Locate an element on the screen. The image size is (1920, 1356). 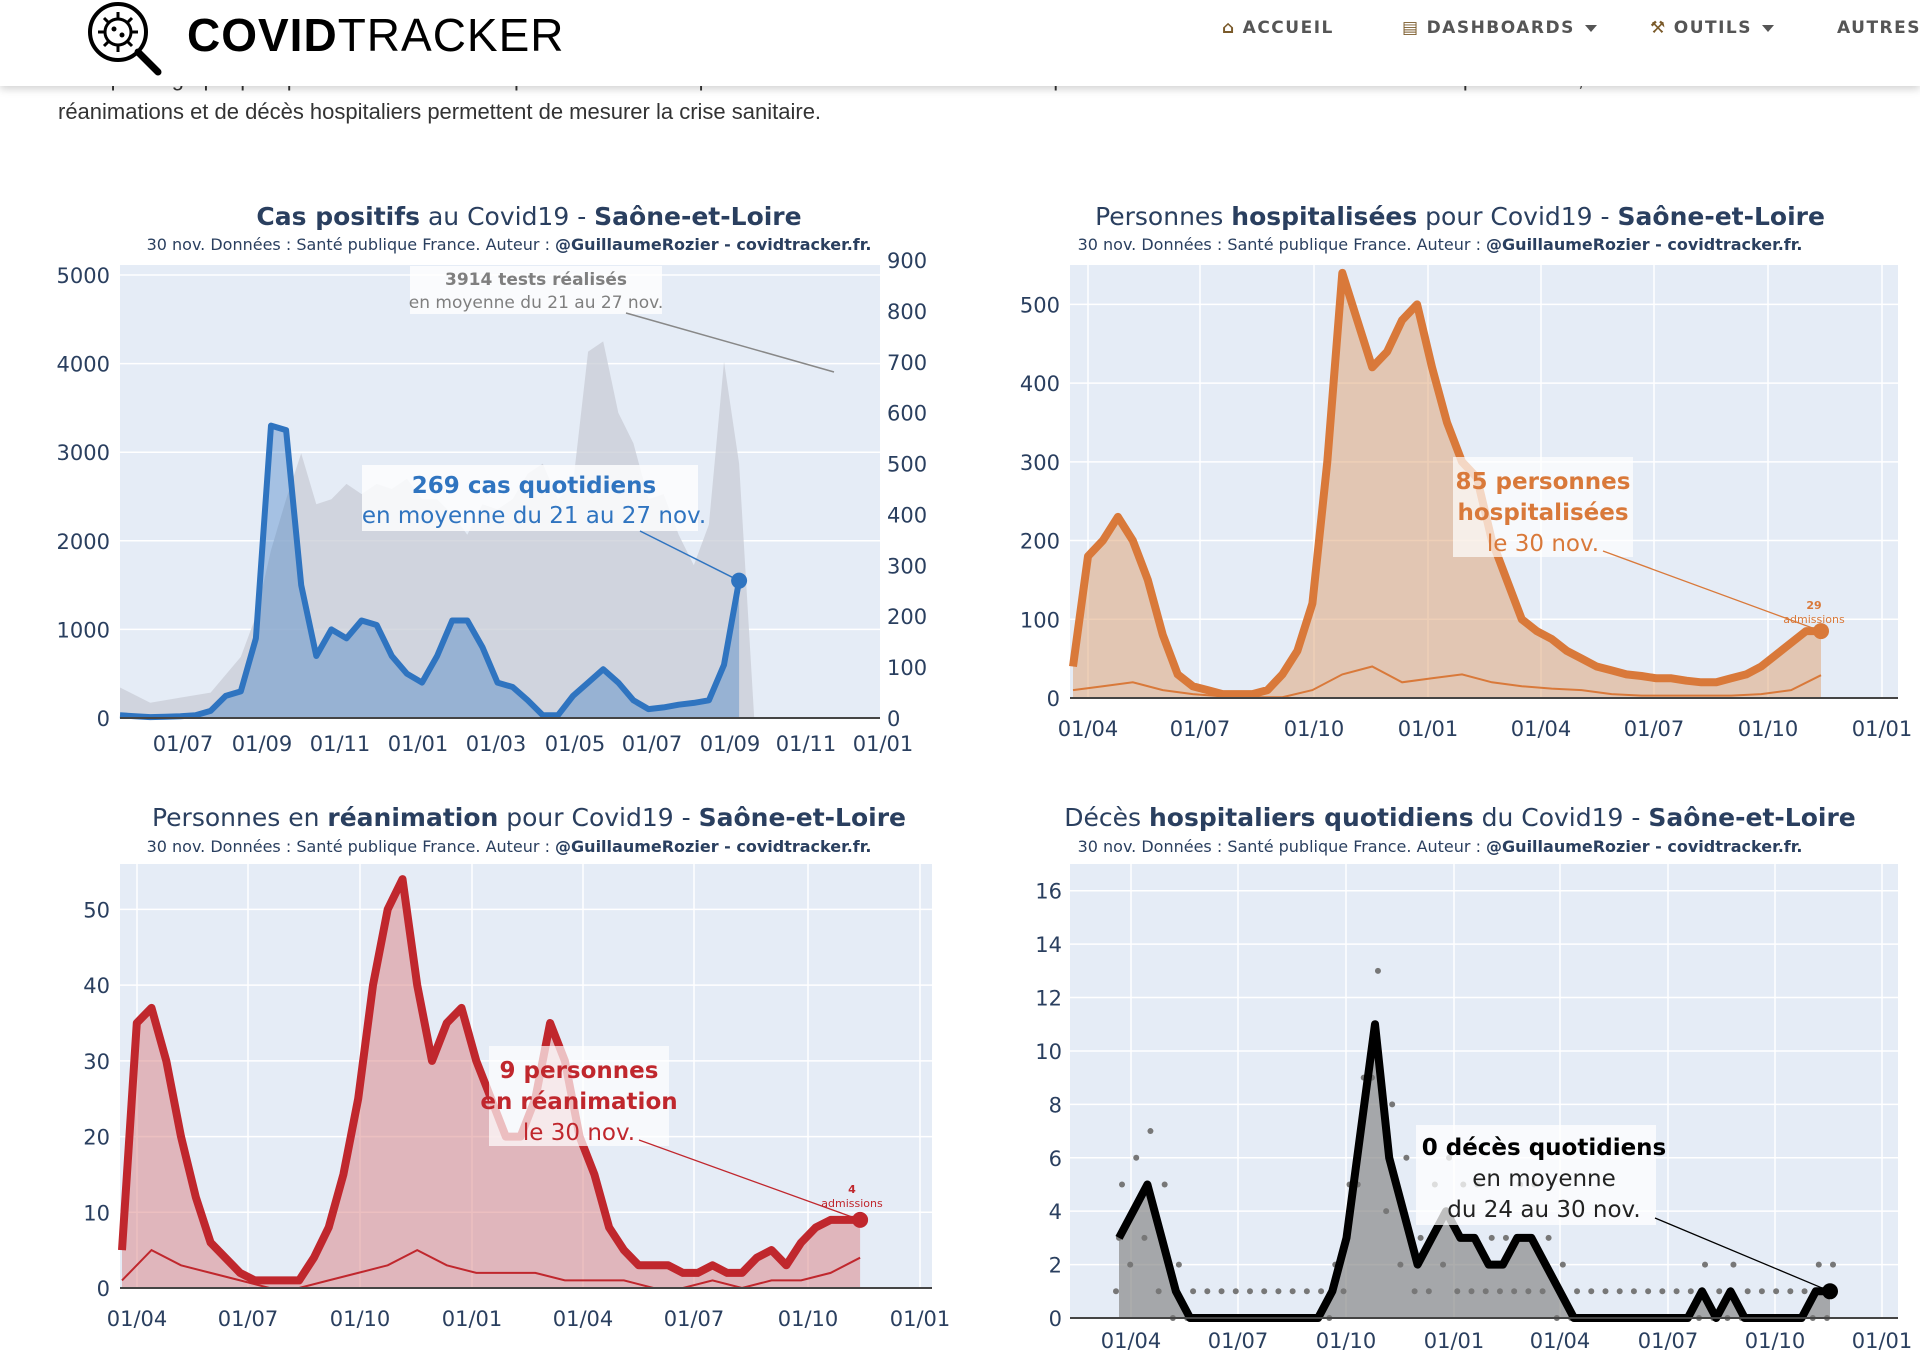
chart-title-part: du Covid19 - is located at coordinates (1561, 817).